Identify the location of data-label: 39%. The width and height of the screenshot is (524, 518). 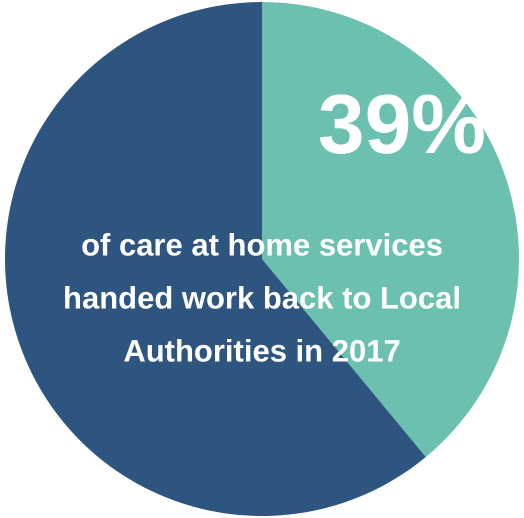
(402, 124).